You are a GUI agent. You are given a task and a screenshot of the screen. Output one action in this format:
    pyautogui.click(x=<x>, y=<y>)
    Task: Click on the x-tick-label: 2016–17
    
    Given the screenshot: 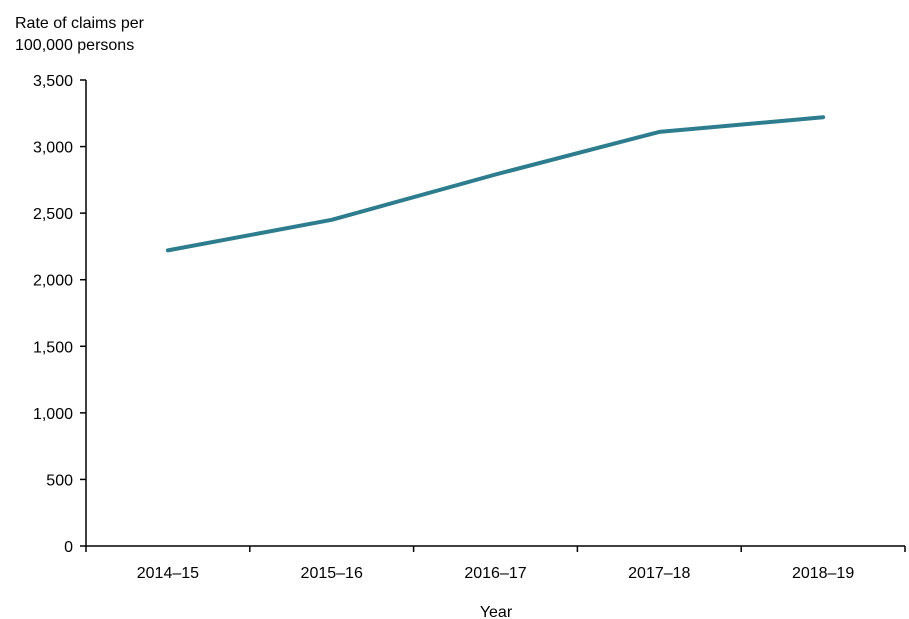 What is the action you would take?
    pyautogui.click(x=495, y=573)
    